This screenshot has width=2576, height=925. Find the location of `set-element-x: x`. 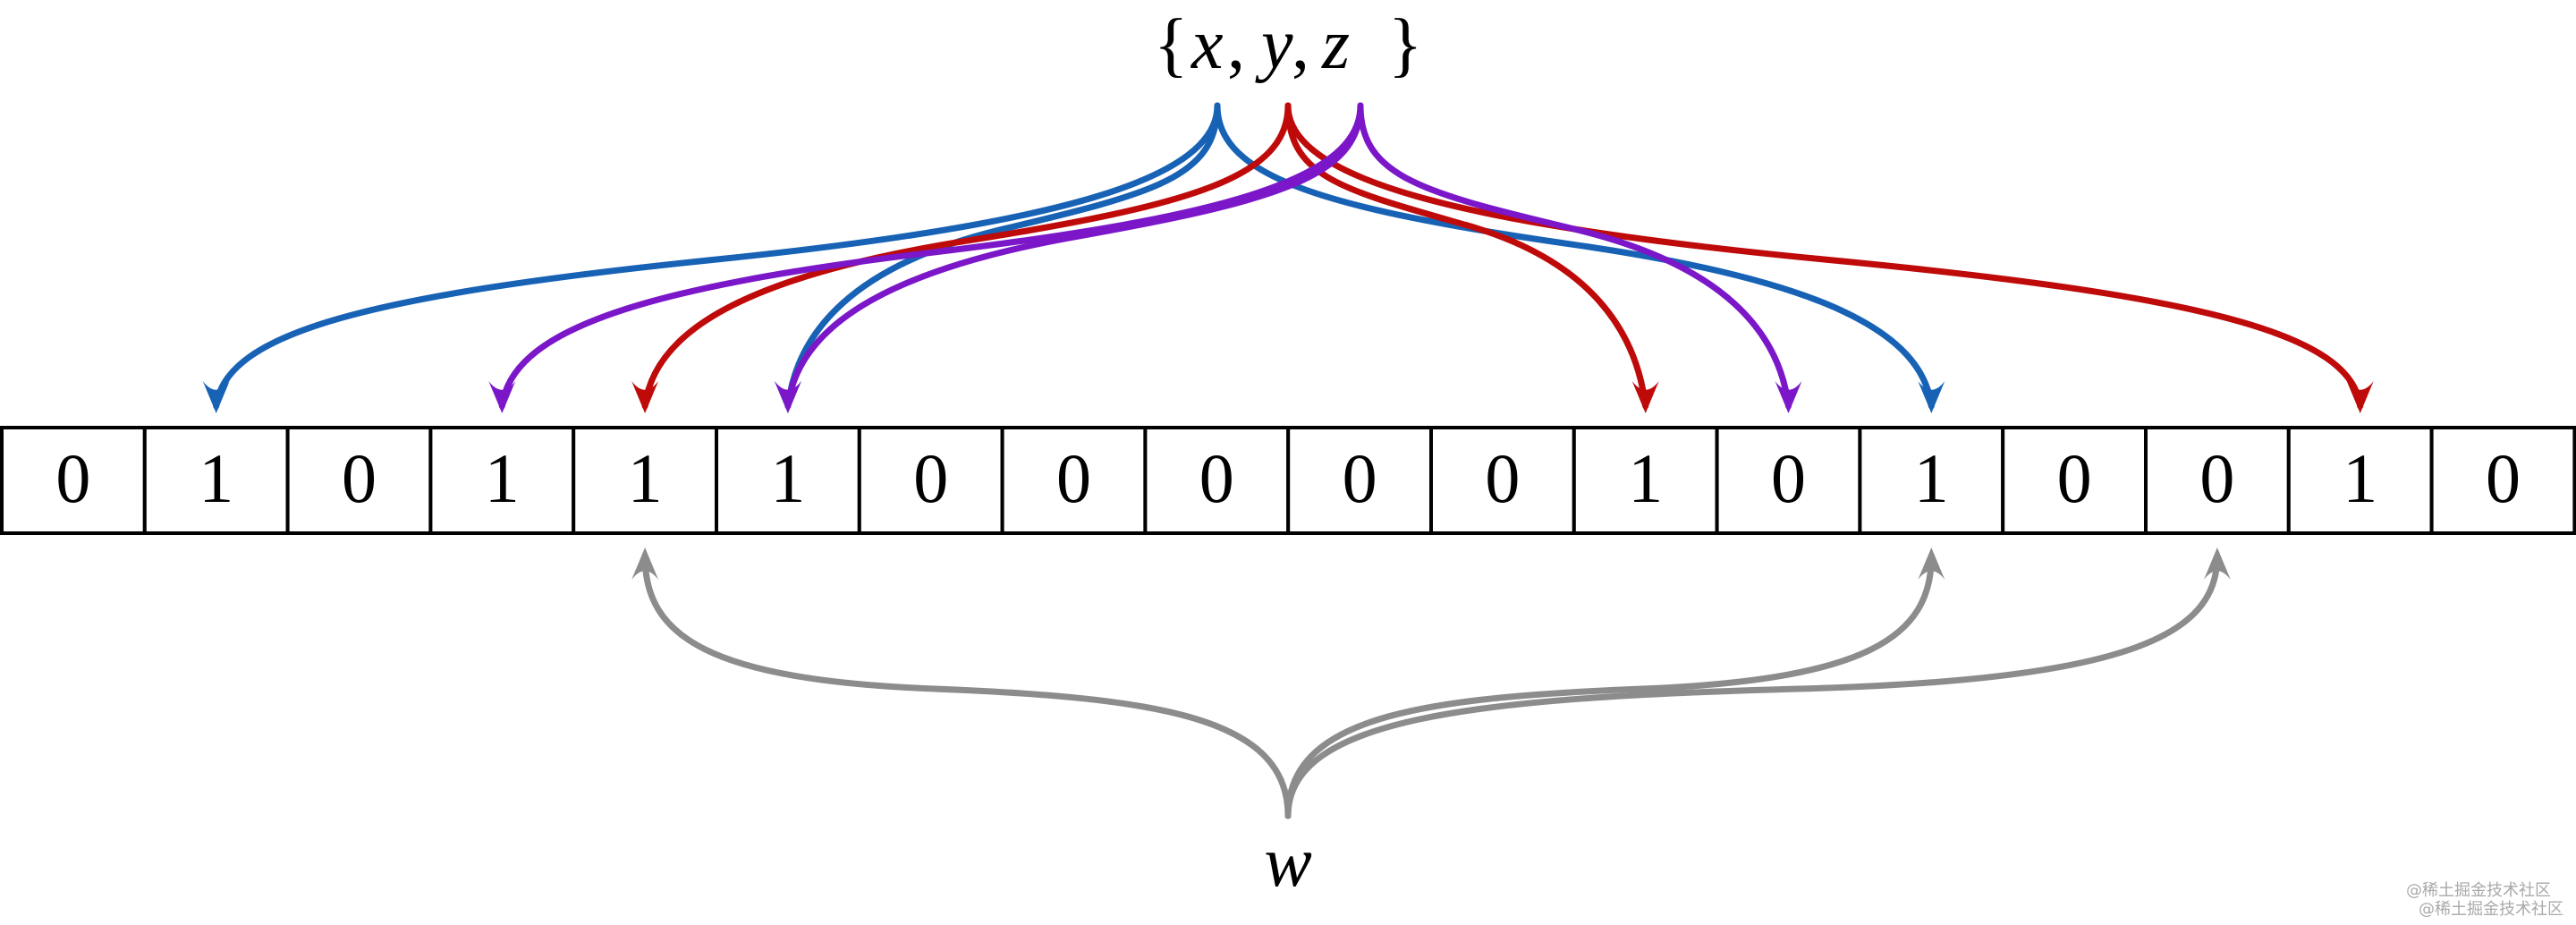

set-element-x: x is located at coordinates (1207, 44).